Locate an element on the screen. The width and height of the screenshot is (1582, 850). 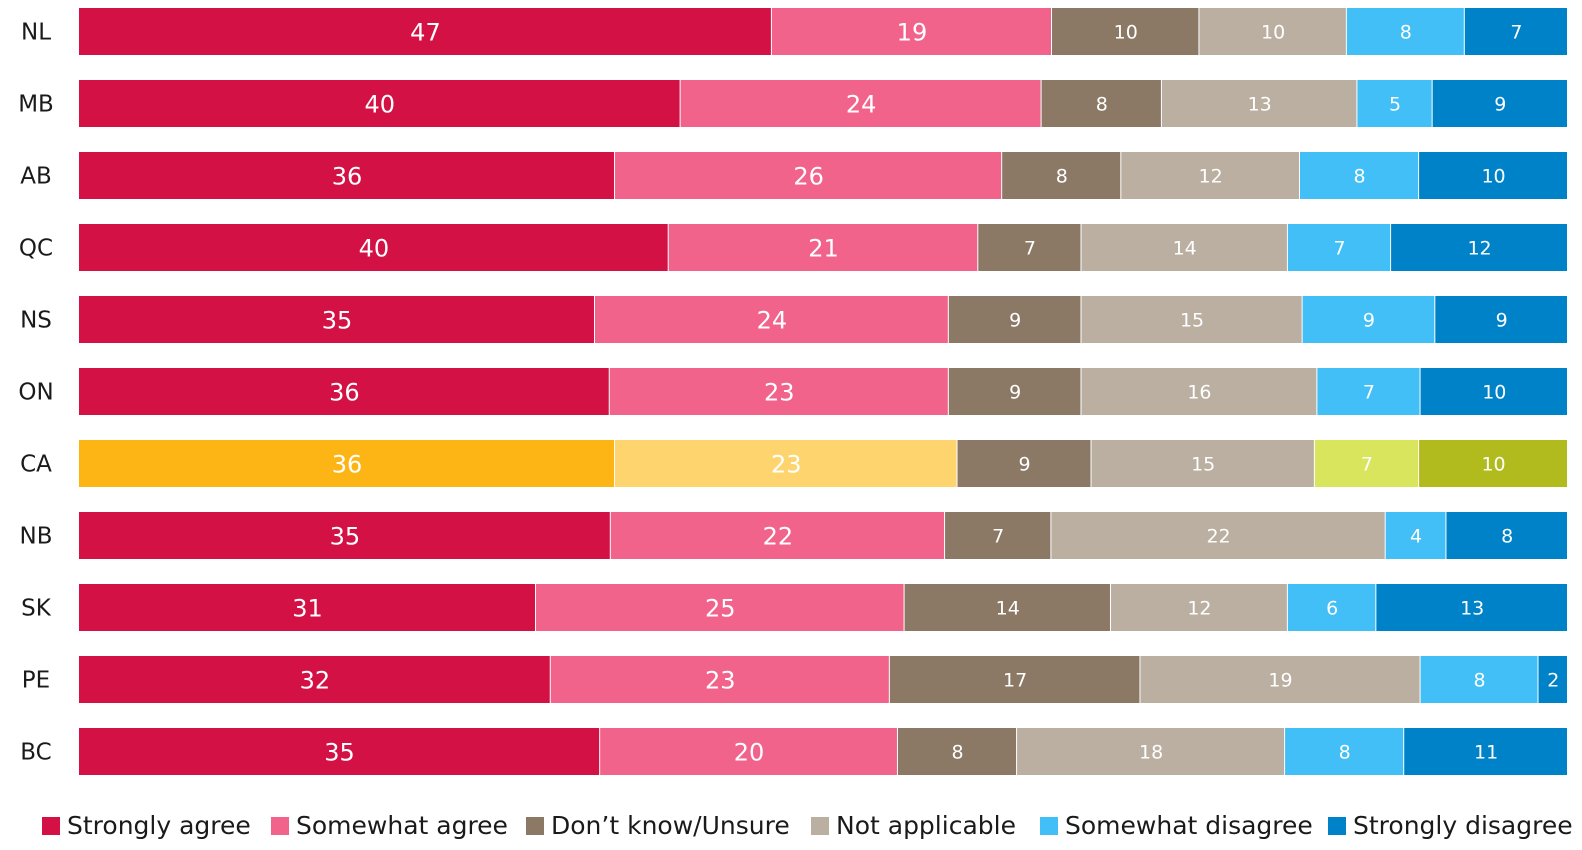
bar-segment-ab-strongly-disagree is located at coordinates (1493, 175).